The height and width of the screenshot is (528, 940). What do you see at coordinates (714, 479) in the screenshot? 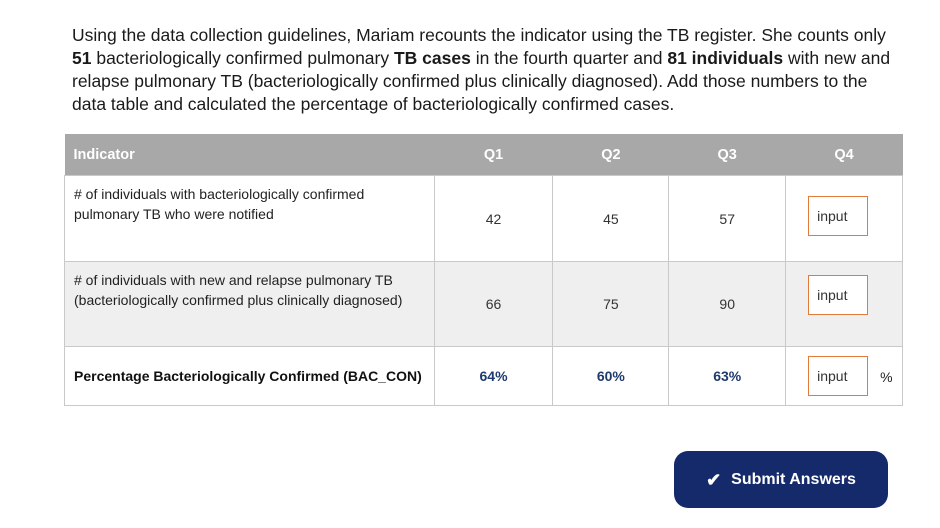
I see `check-icon: ✔` at bounding box center [714, 479].